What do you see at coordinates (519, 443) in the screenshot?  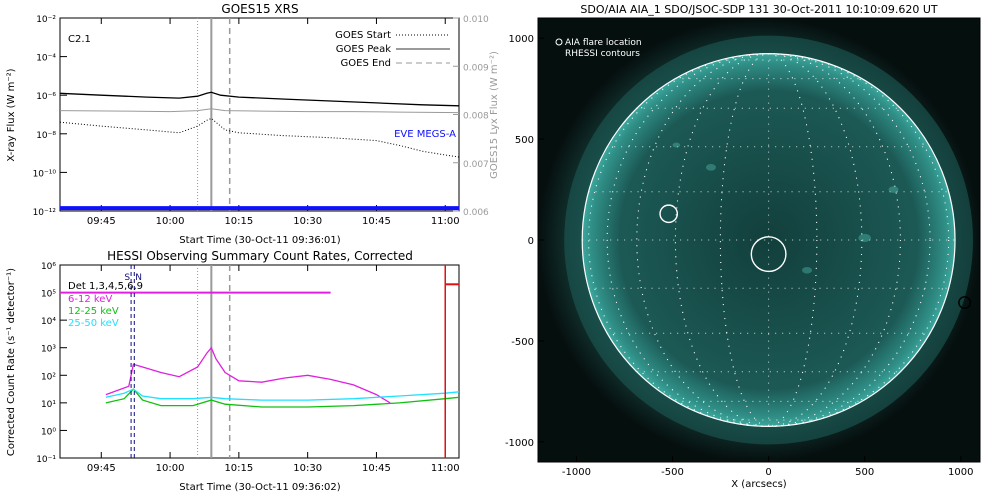 I see `aia-y-tick-label: -1000` at bounding box center [519, 443].